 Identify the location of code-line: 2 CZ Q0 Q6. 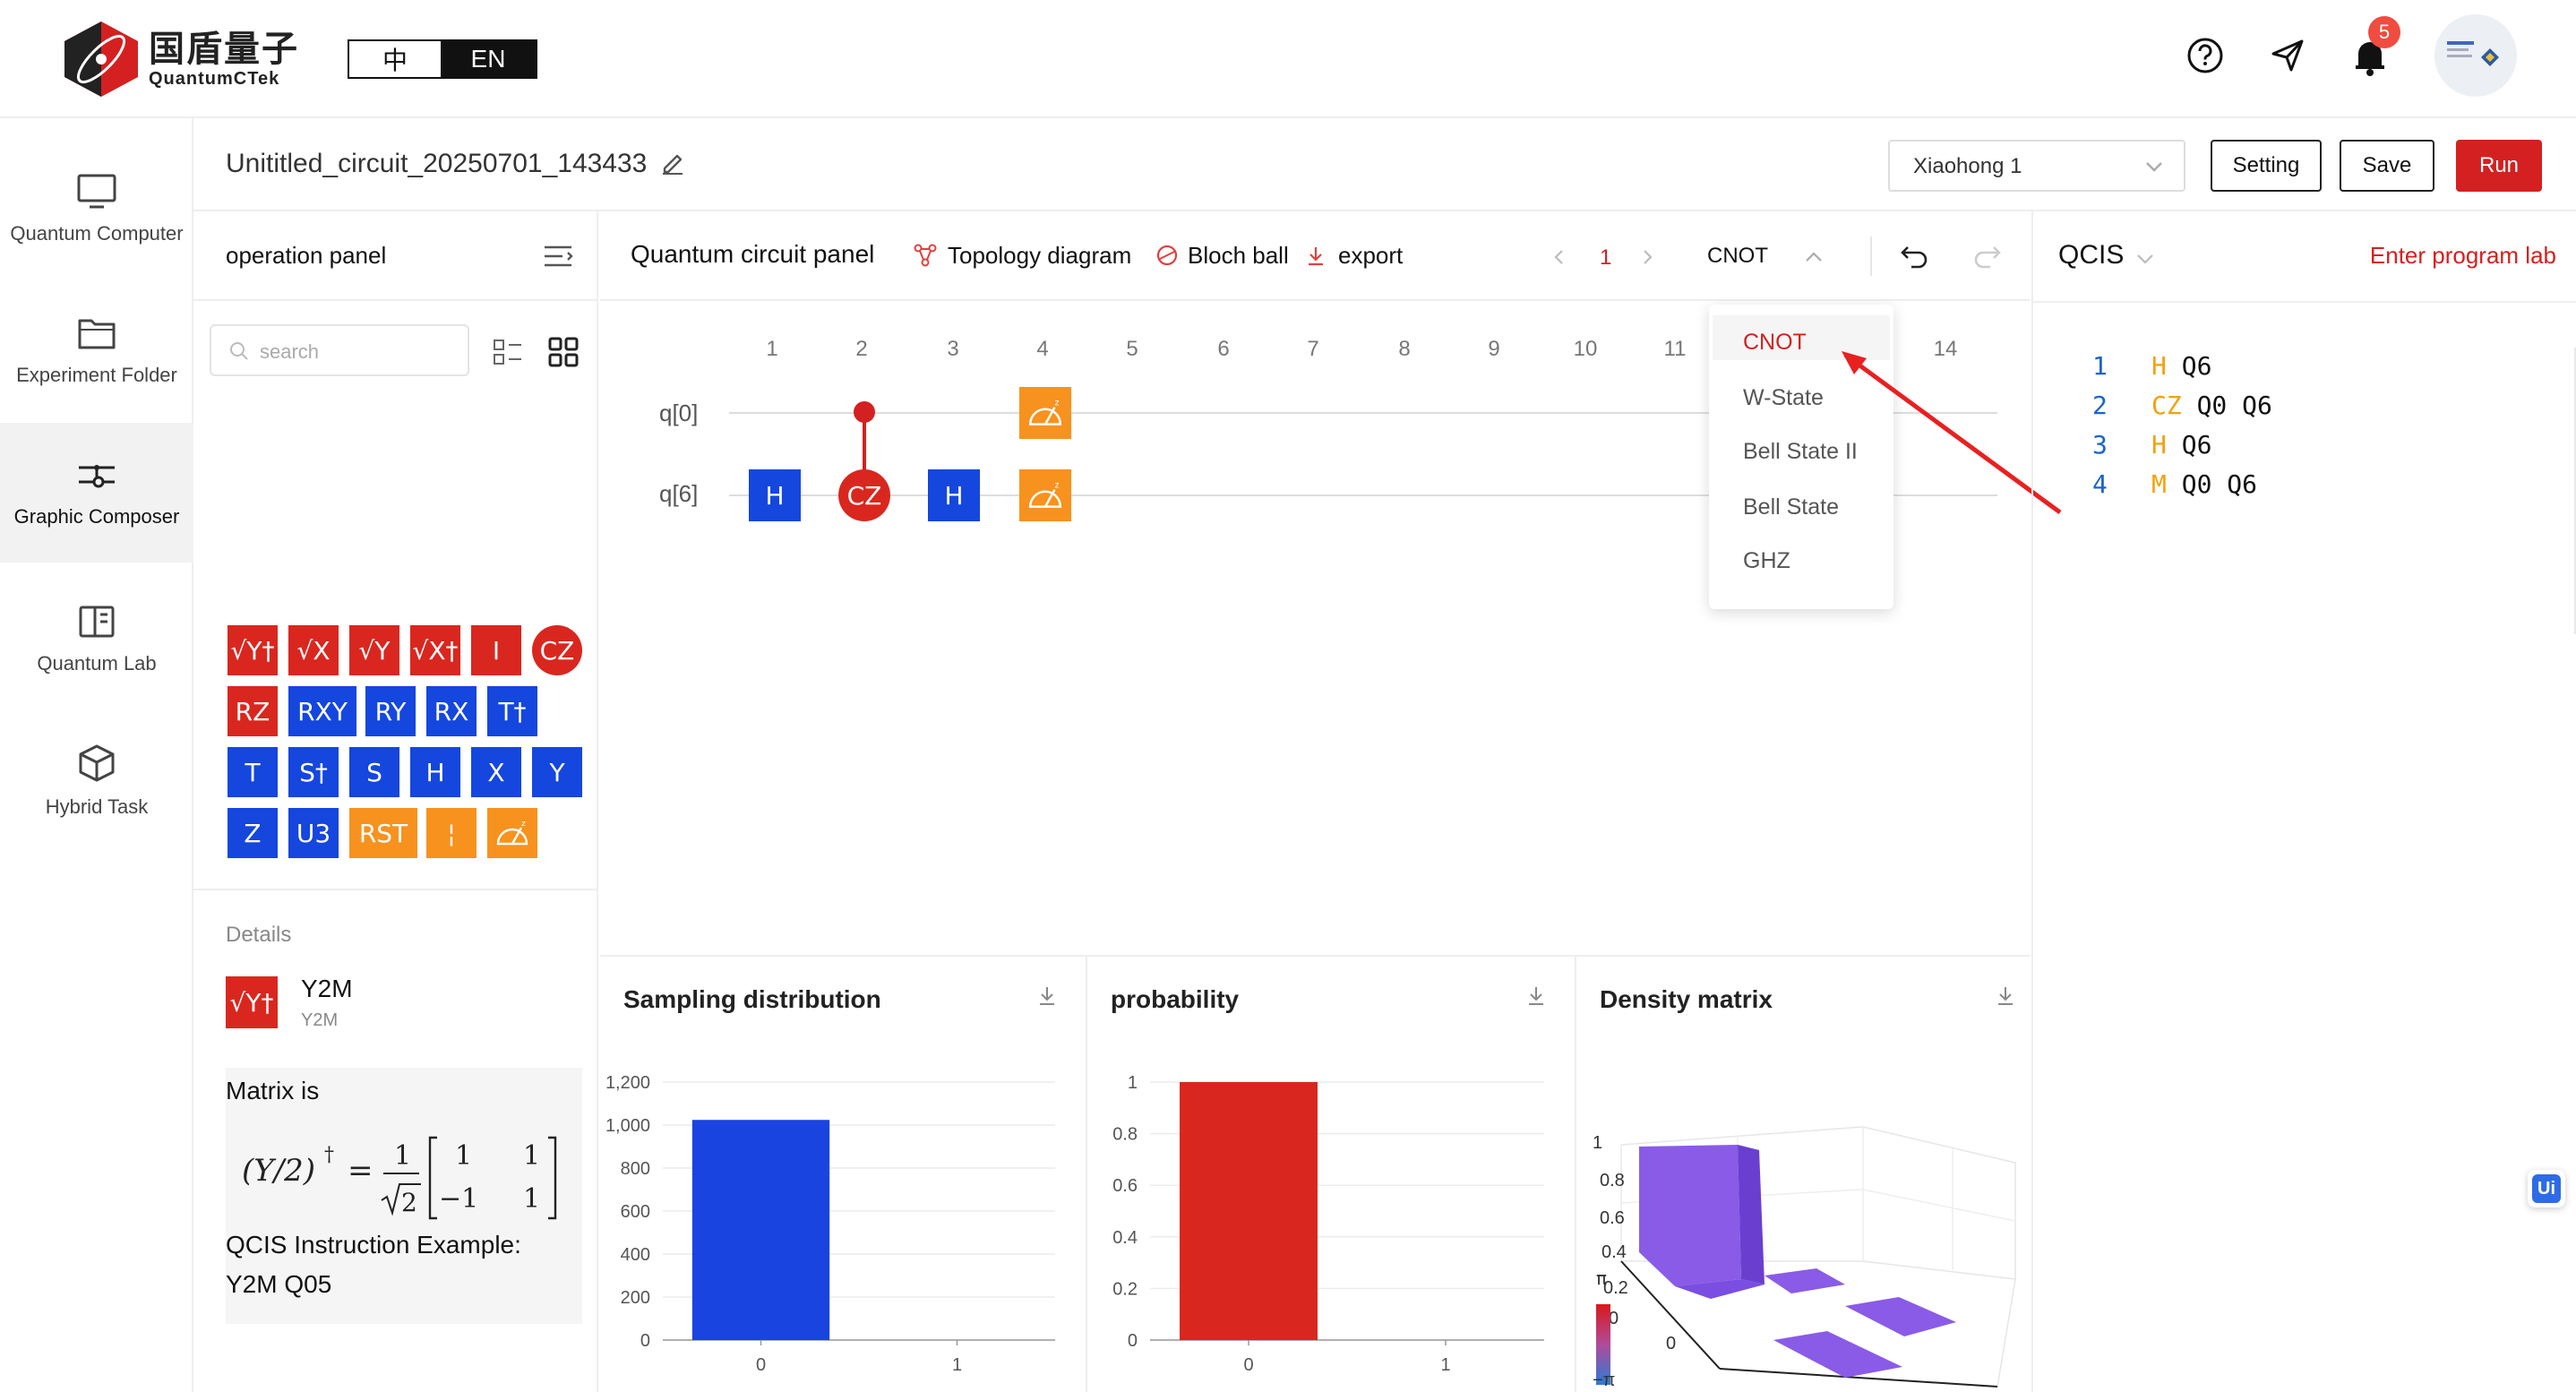
(2182, 405).